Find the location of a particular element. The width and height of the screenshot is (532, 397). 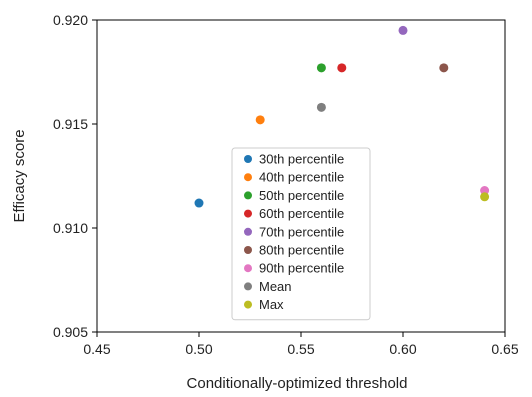

legend-entry-label: 50th percentile is located at coordinates (301, 195).